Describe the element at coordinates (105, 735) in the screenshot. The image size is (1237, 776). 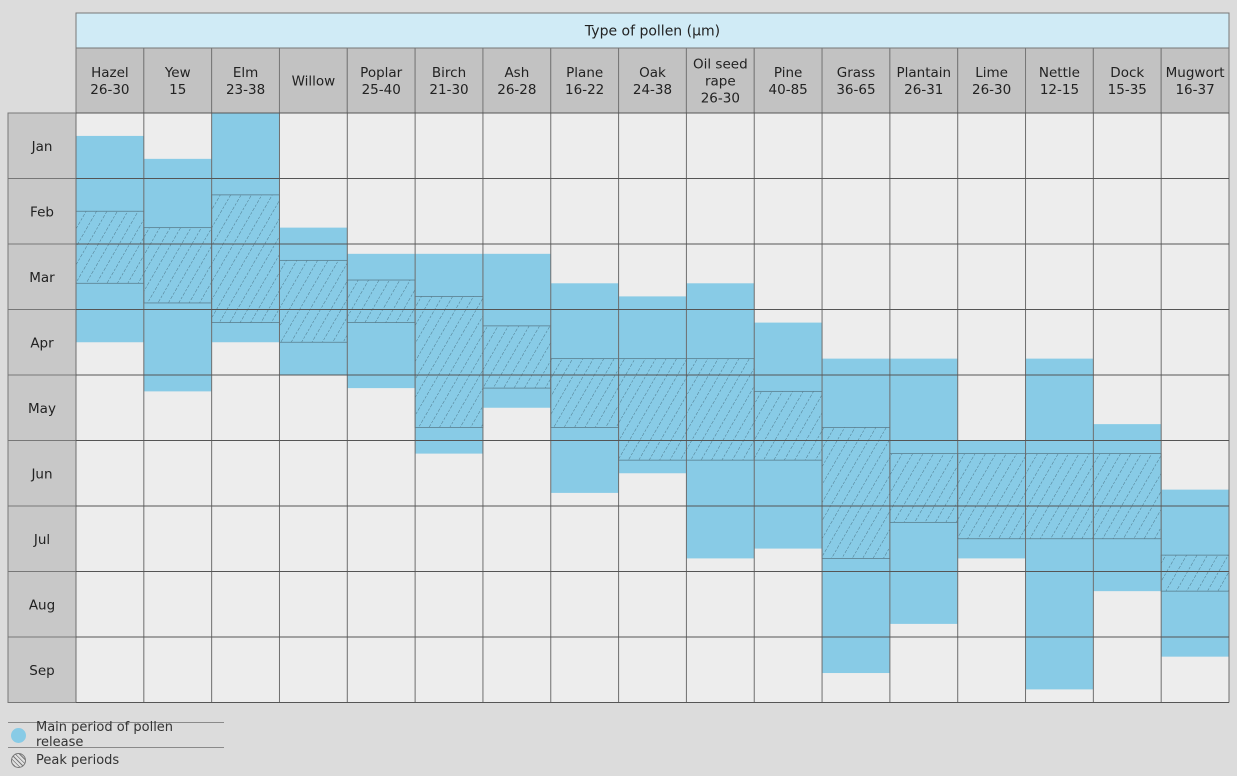
I see `legend-label-main: Main period of pollen release` at that location.